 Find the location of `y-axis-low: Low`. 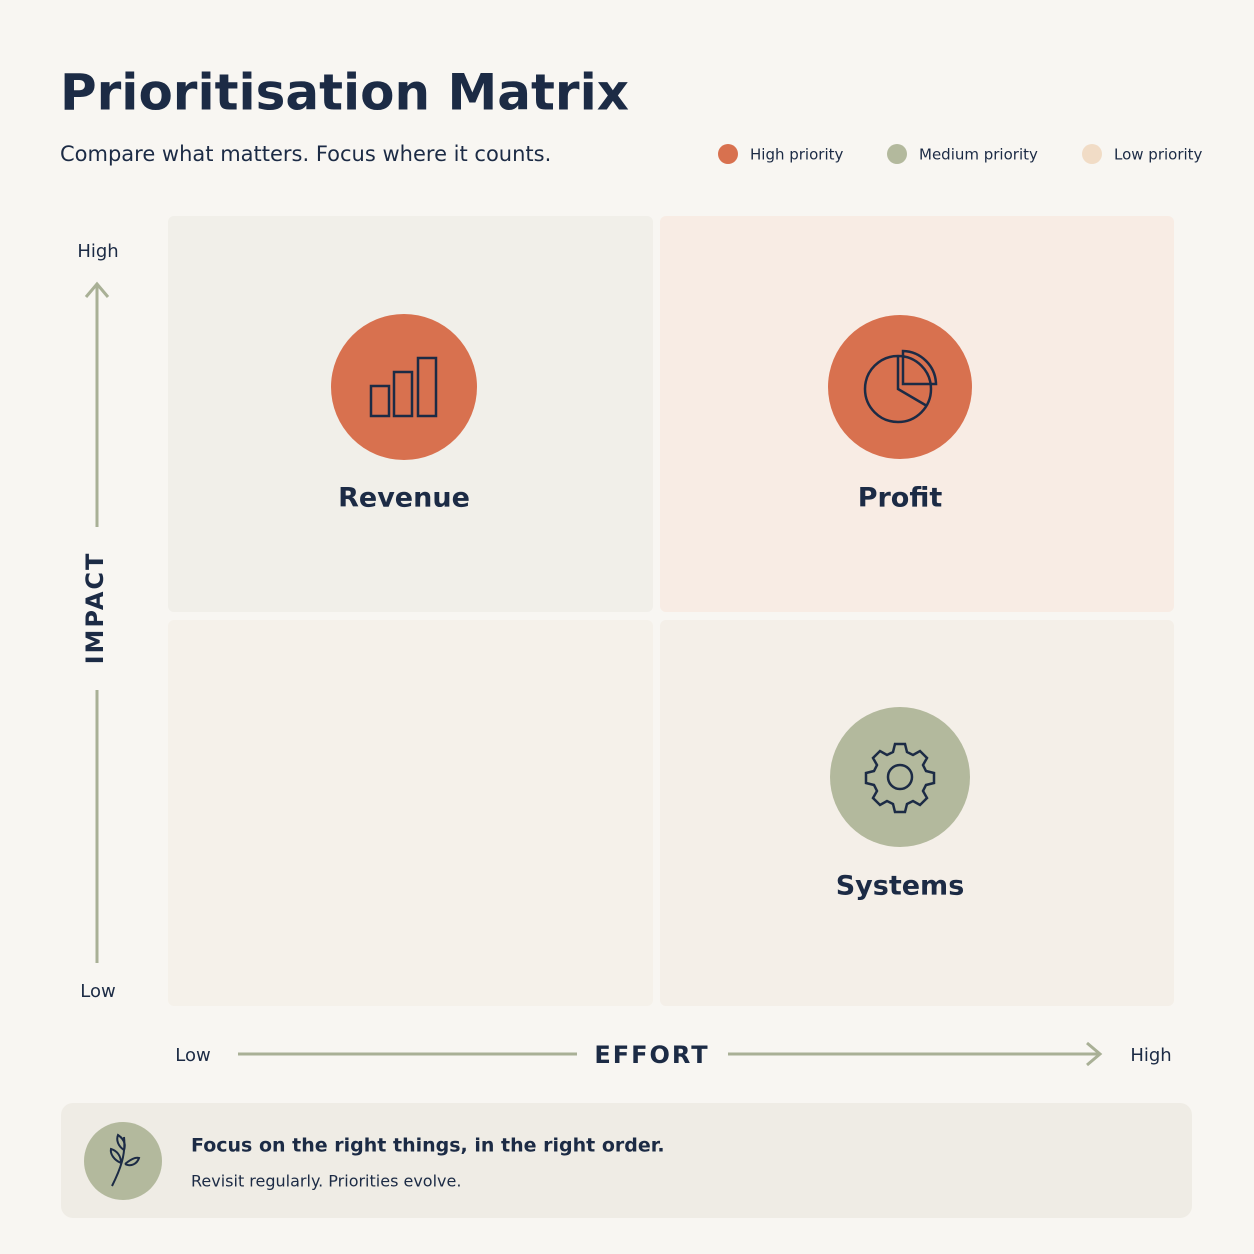

y-axis-low: Low is located at coordinates (97, 991).